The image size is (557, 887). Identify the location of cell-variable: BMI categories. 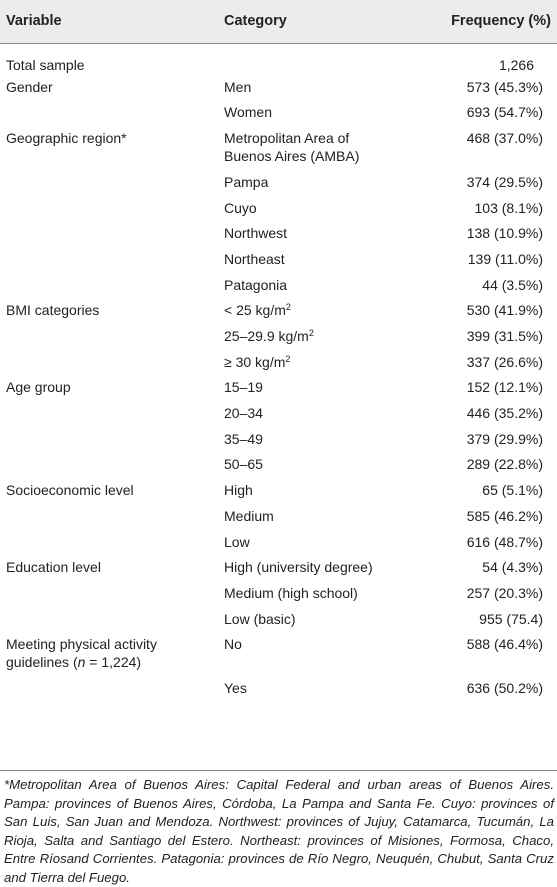
(53, 310).